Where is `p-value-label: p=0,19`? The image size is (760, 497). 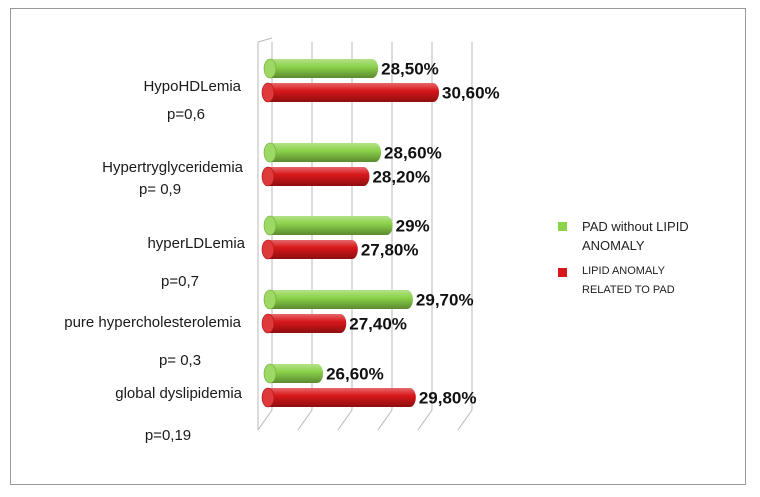 p-value-label: p=0,19 is located at coordinates (168, 435).